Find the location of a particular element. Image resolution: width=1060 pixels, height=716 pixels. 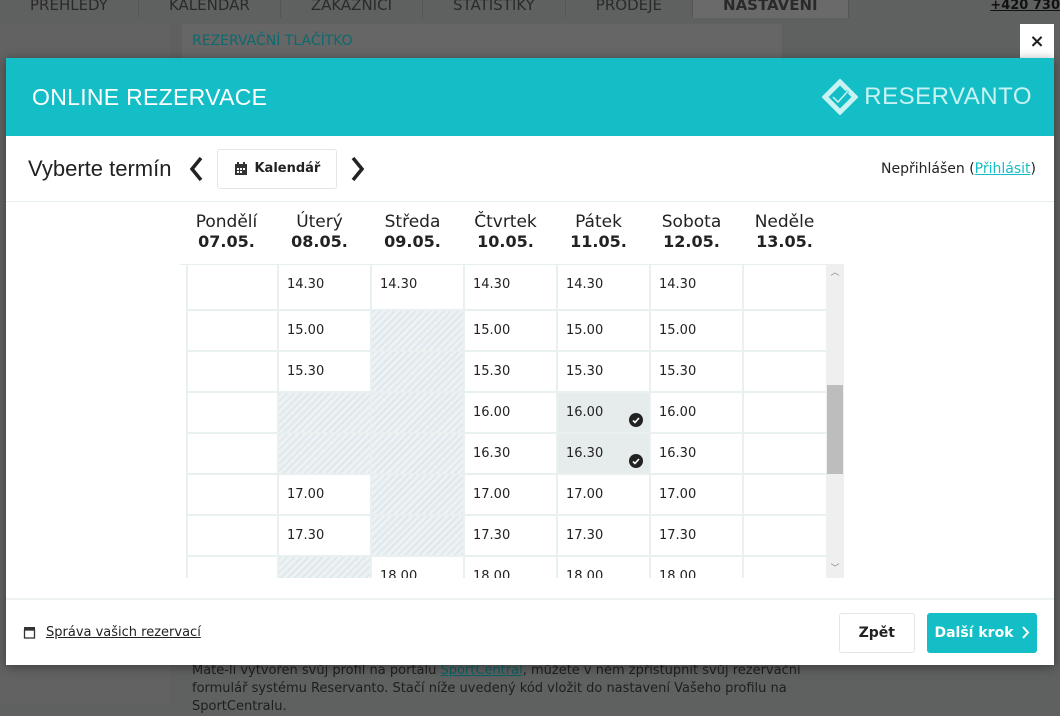

selected-slot: 16.00 is located at coordinates (604, 413).